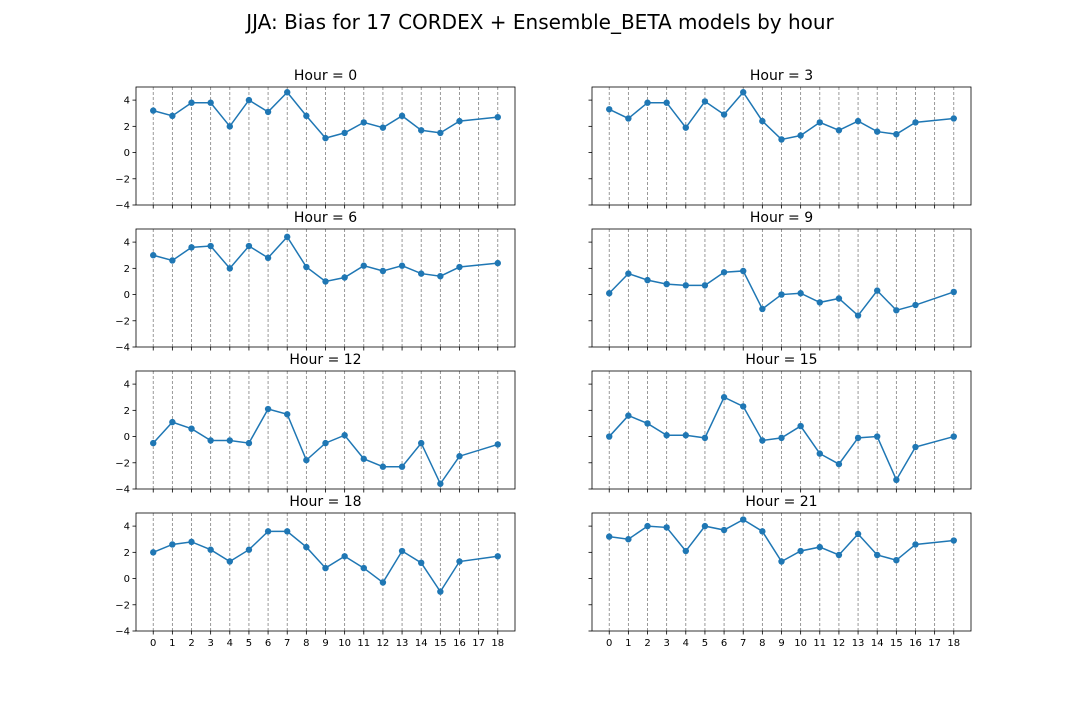  What do you see at coordinates (191, 643) in the screenshot?
I see `x-tick-label: 2` at bounding box center [191, 643].